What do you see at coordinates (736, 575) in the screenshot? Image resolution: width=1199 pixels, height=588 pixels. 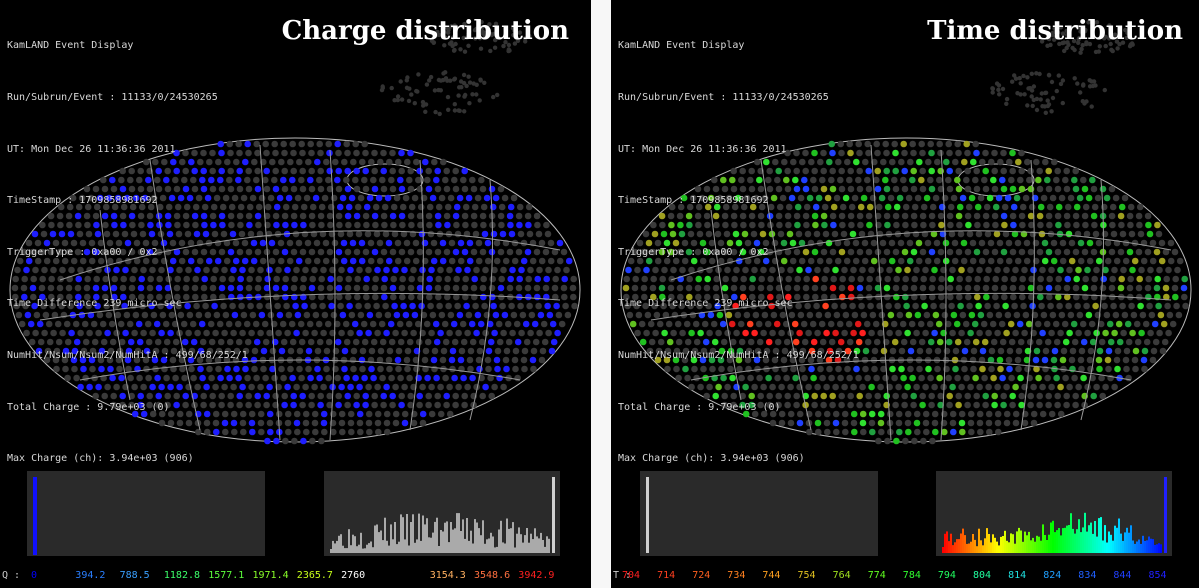 I see `scale-value: 734` at bounding box center [736, 575].